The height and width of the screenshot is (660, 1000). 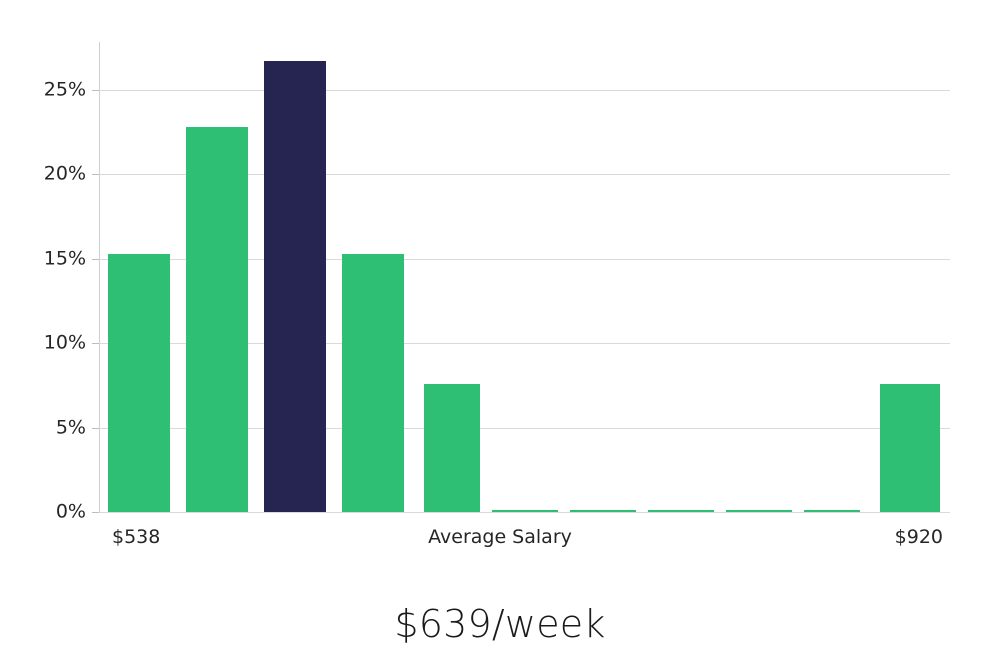 What do you see at coordinates (500, 537) in the screenshot?
I see `x-axis-title: Average Salary` at bounding box center [500, 537].